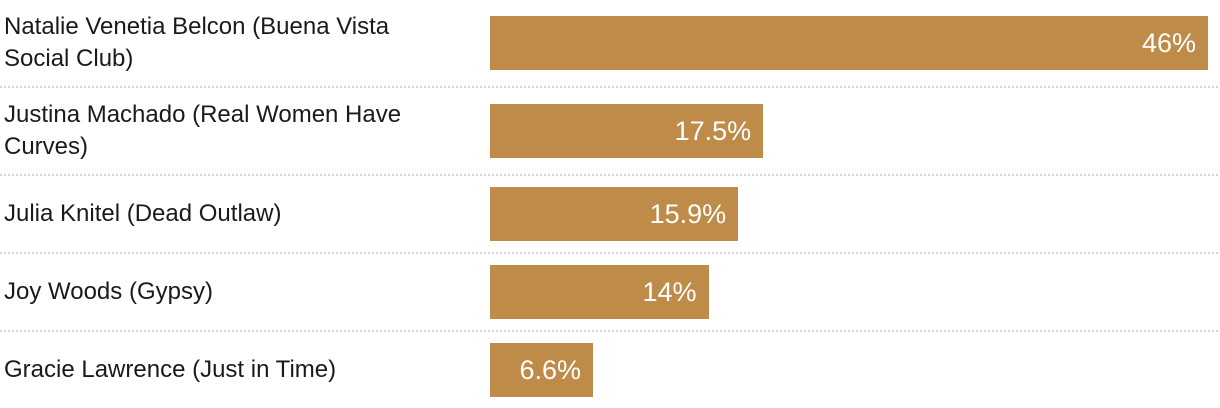  What do you see at coordinates (713, 130) in the screenshot?
I see `bar-value-label: 17.5%` at bounding box center [713, 130].